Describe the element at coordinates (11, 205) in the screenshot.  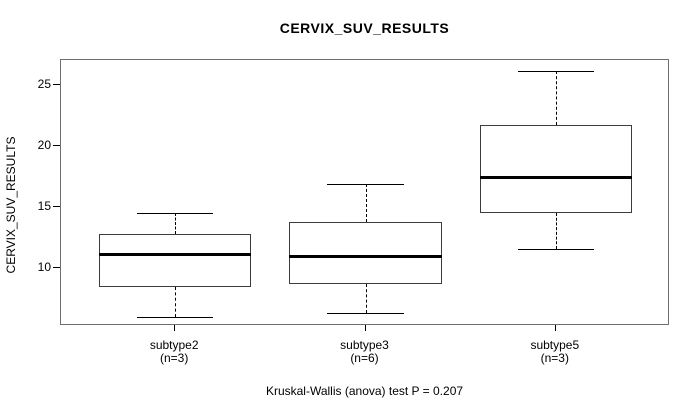
I see `y-axis-label: CERVIX_SUV_RESULTS` at that location.